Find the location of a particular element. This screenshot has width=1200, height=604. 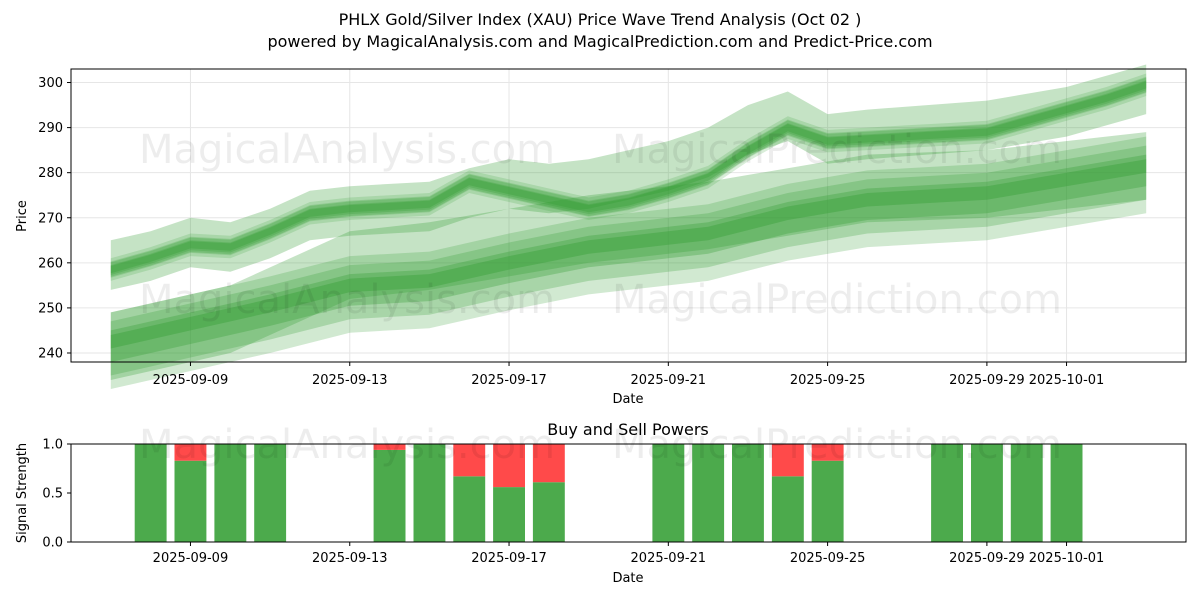

signal-ytick-label-0: 0.0 is located at coordinates (52, 543).